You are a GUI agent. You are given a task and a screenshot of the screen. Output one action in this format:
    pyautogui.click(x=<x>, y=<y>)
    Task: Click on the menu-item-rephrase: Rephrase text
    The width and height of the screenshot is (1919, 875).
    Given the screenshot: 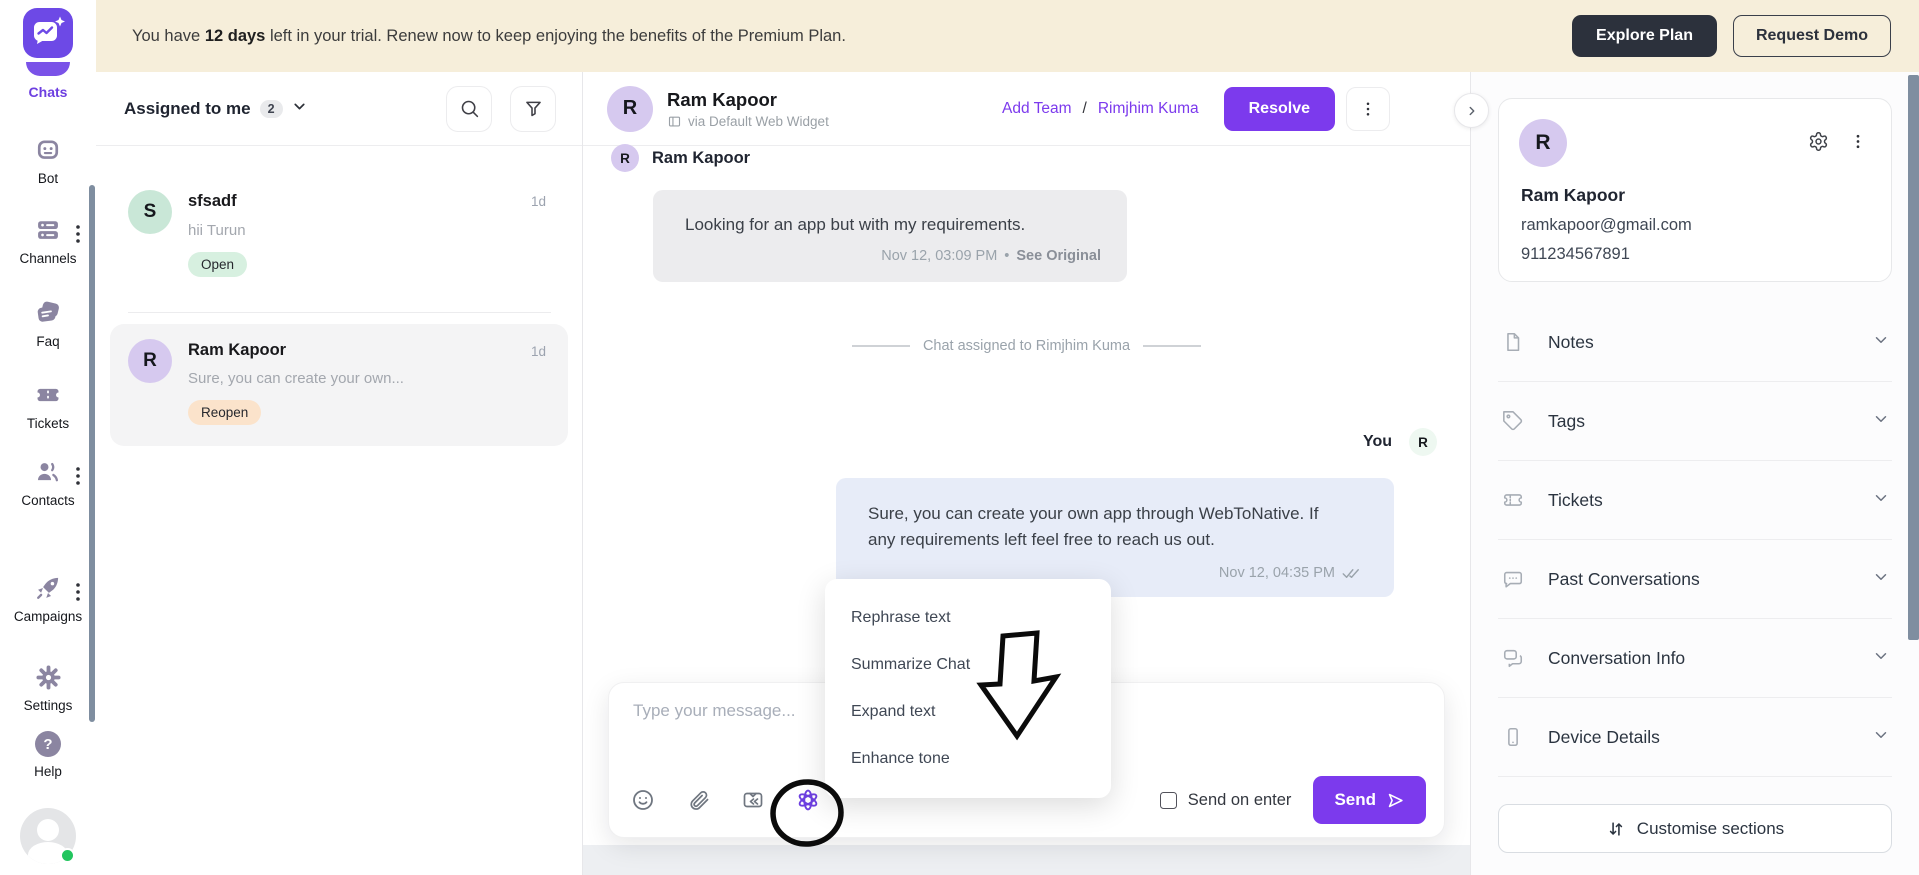 What is the action you would take?
    pyautogui.click(x=901, y=617)
    